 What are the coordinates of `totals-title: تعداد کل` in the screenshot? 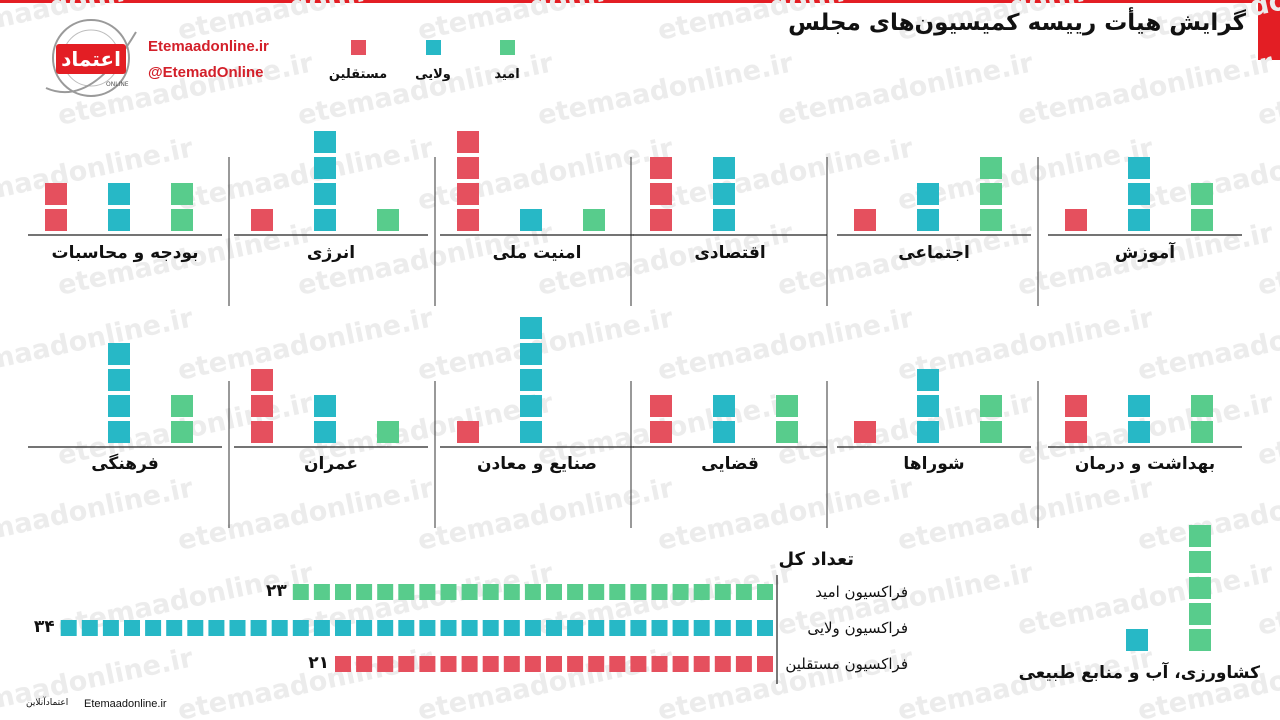 It's located at (816, 559).